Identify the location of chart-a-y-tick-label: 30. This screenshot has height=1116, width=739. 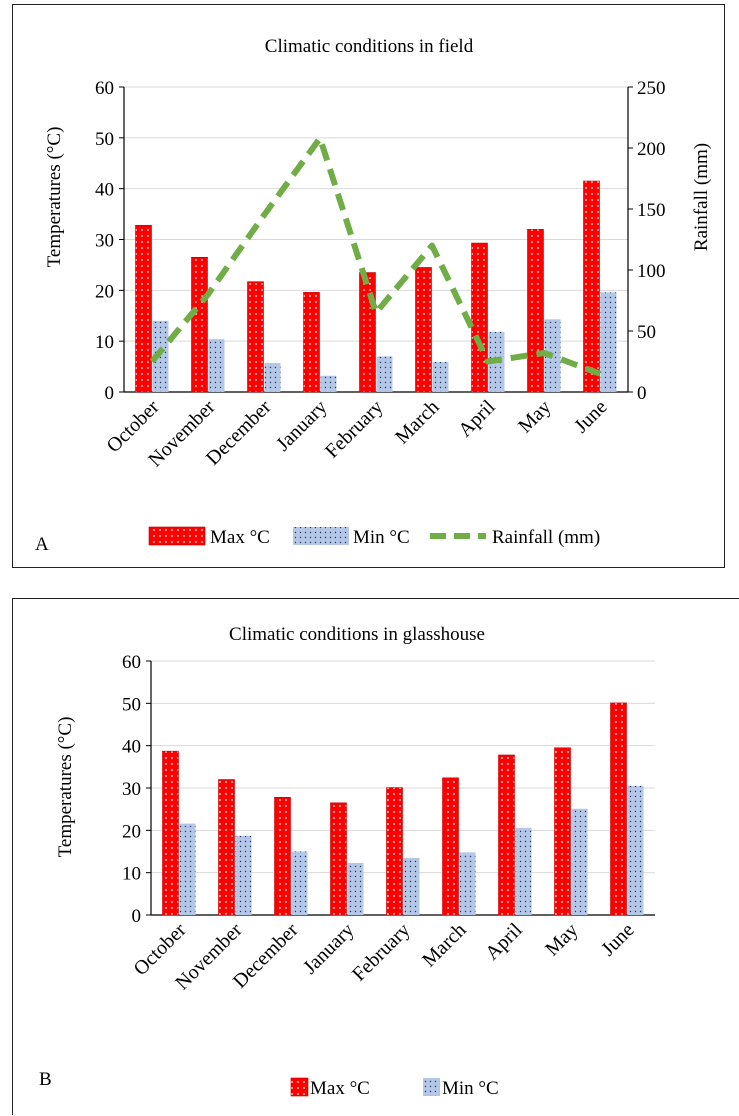
(104, 241).